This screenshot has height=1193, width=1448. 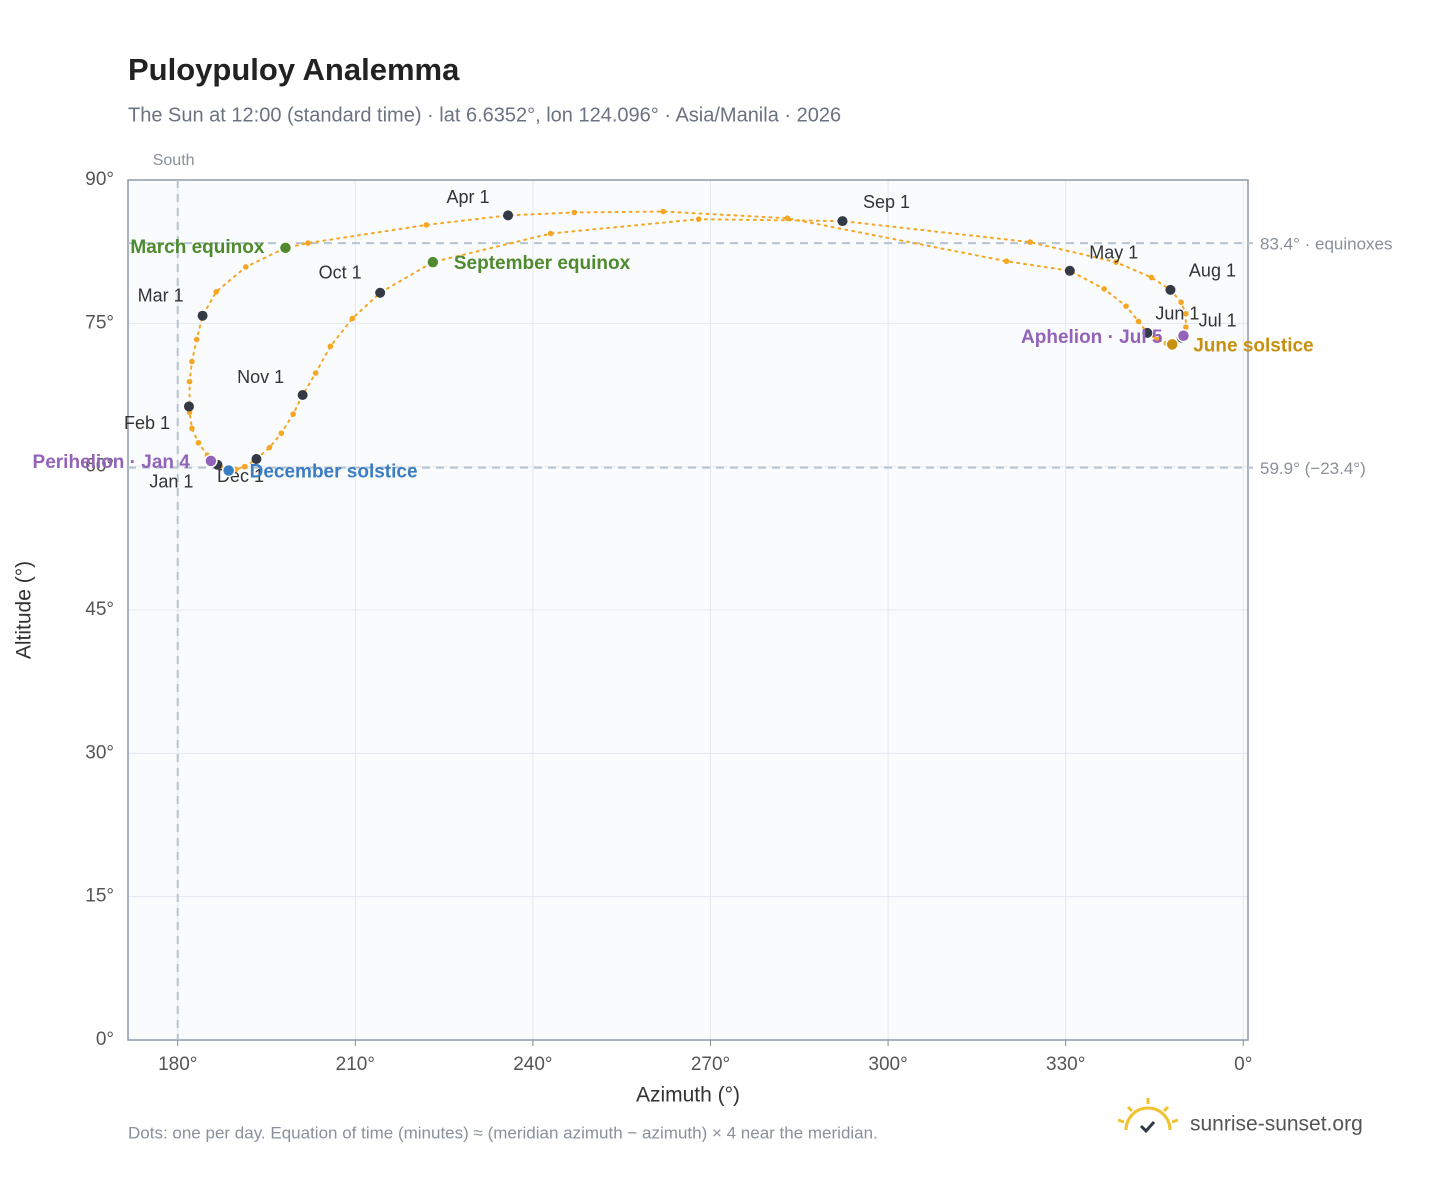 What do you see at coordinates (99, 896) in the screenshot?
I see `y-tick-label: 15°` at bounding box center [99, 896].